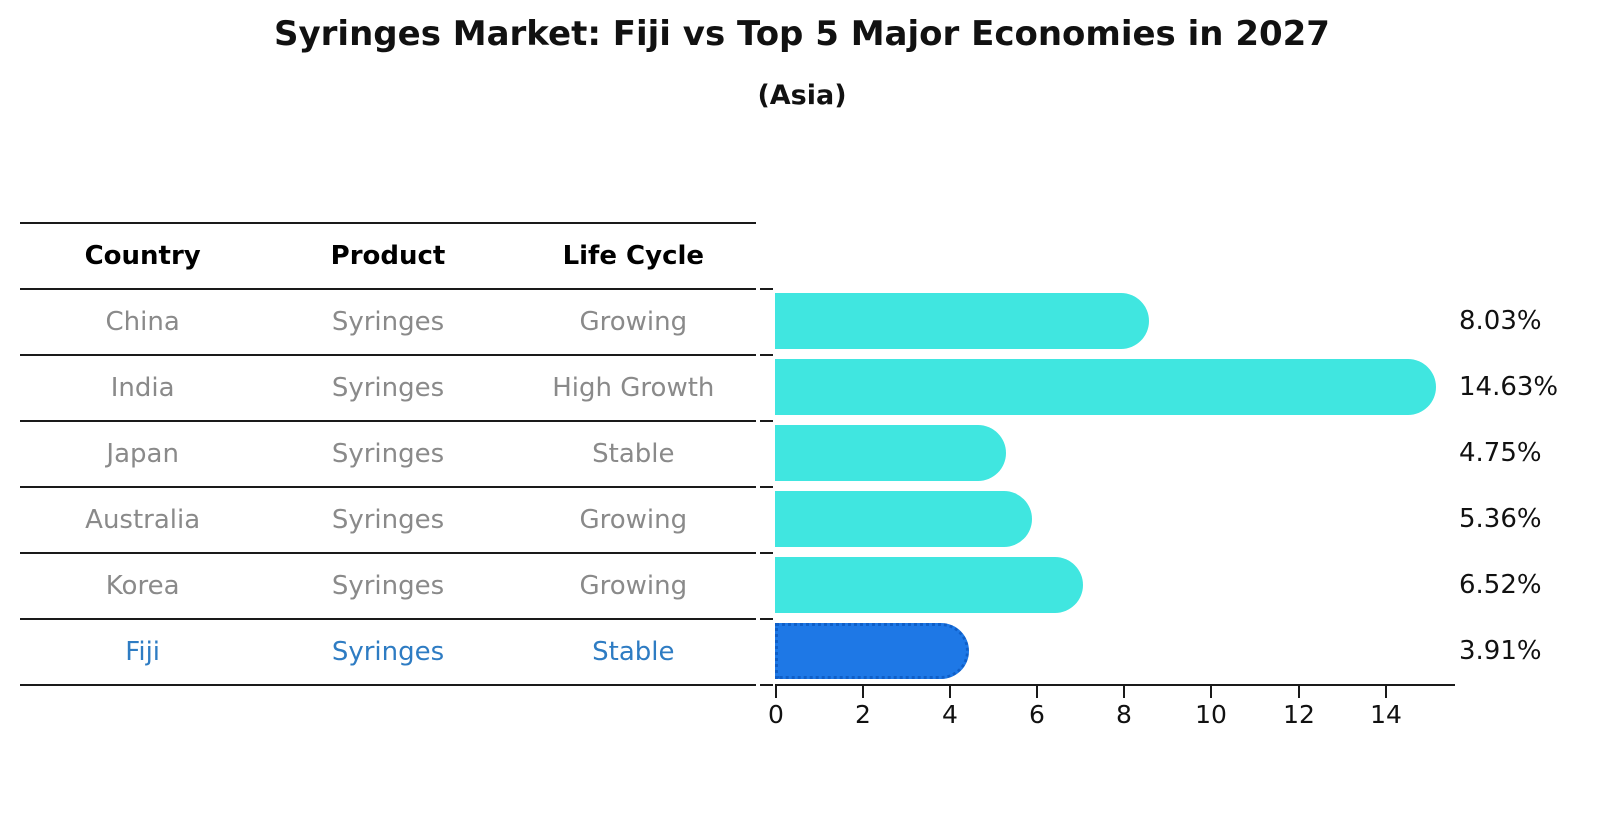 This screenshot has width=1604, height=823. I want to click on table-header-cell: Product, so click(388, 256).